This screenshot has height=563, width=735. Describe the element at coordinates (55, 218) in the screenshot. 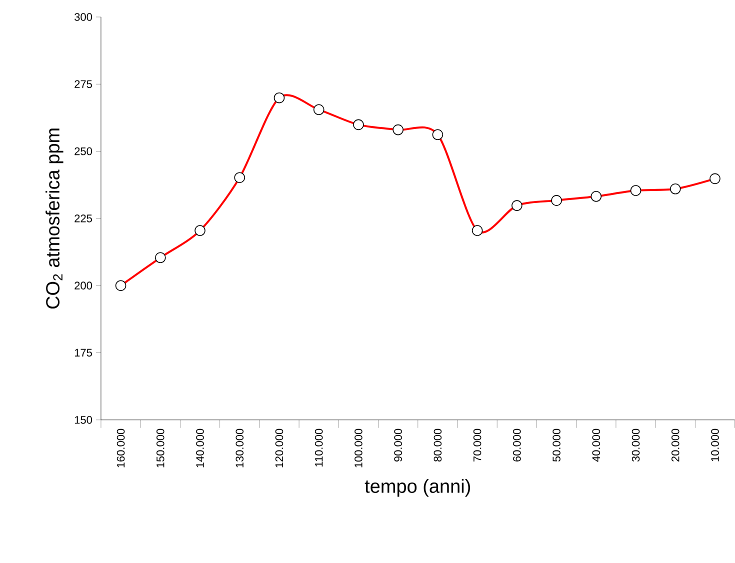

I see `y-axis-title: CO$_{2}$ atmosferica ppm` at that location.